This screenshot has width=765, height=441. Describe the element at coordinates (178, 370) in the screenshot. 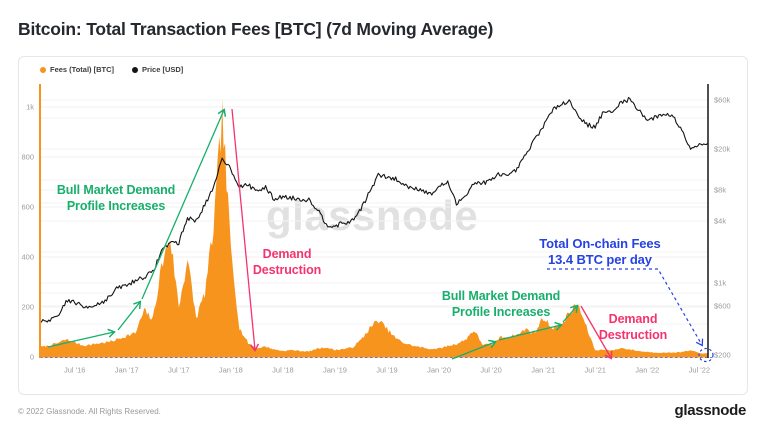

I see `svg-text: Jul '17` at that location.